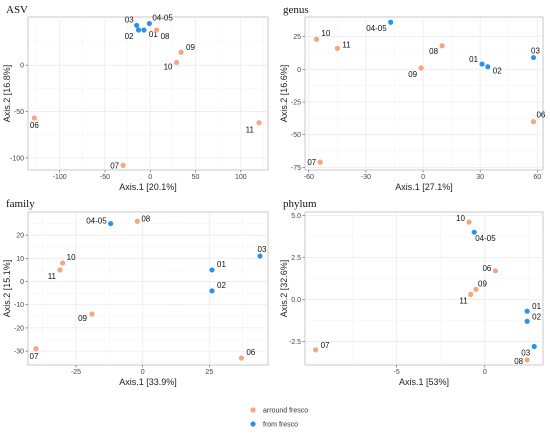 The width and height of the screenshot is (550, 442). Describe the element at coordinates (284, 289) in the screenshot. I see `y-axis-label: Axis.2 [32.6%]` at that location.